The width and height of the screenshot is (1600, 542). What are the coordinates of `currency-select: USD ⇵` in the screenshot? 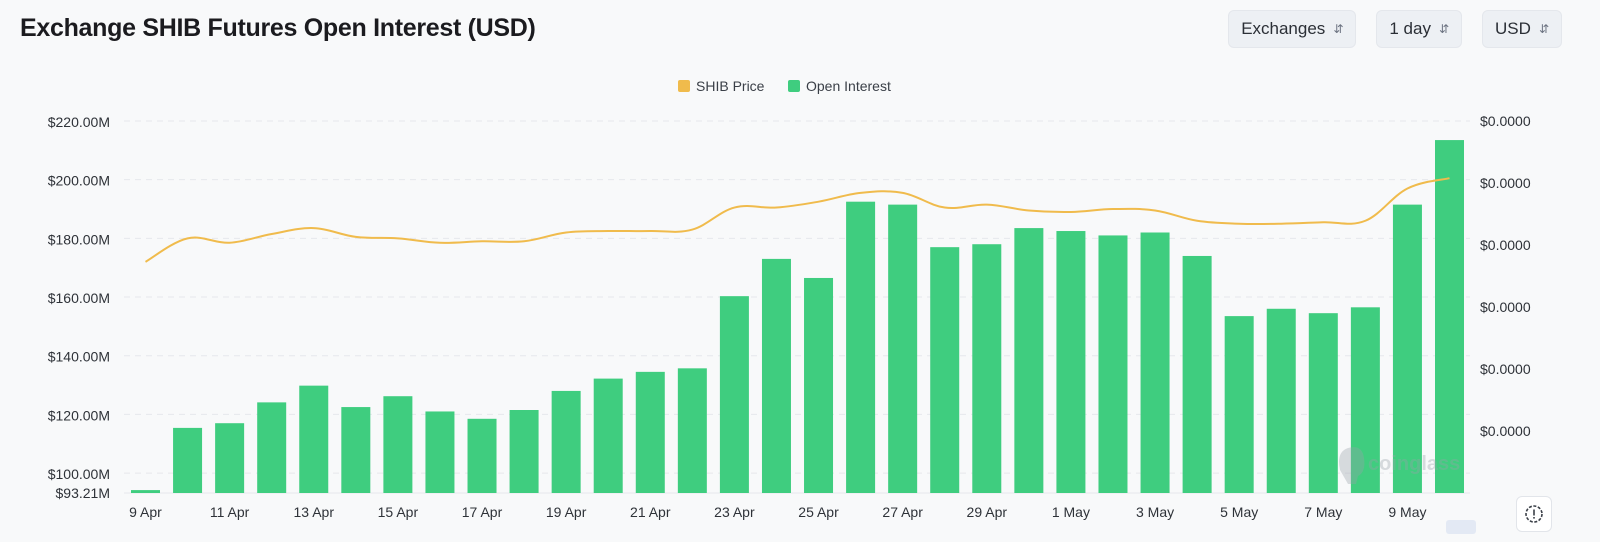 It's located at (1522, 29).